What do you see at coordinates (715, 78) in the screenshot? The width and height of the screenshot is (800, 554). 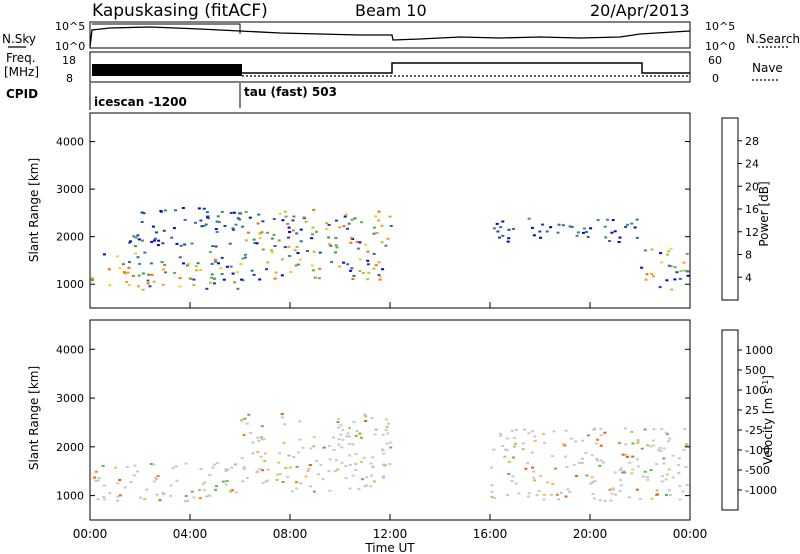 I see `freq-right-tick-bottom: 0` at bounding box center [715, 78].